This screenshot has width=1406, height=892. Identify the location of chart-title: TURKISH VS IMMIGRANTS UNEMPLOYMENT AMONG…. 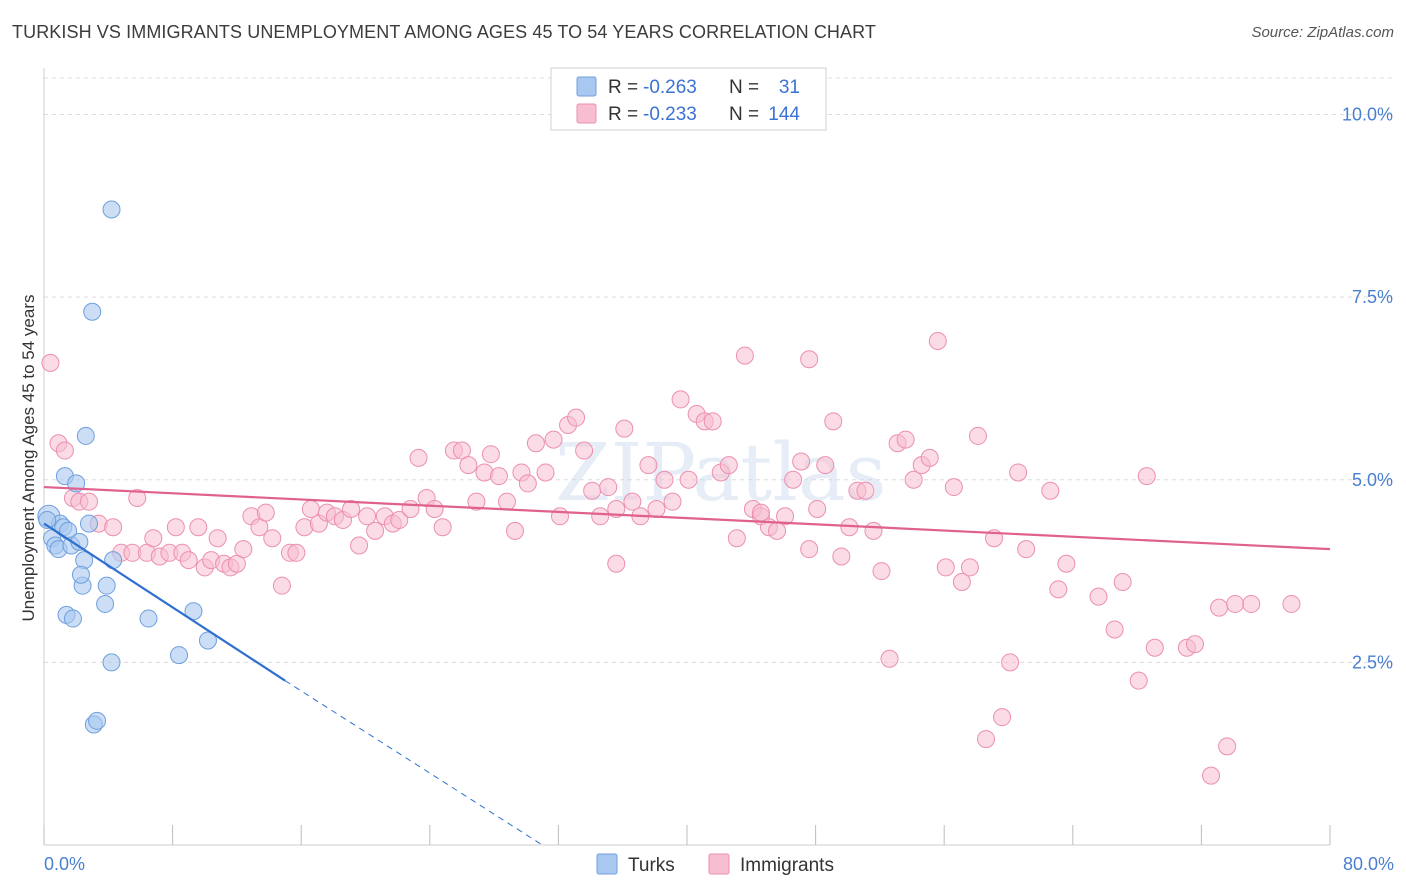
(444, 32).